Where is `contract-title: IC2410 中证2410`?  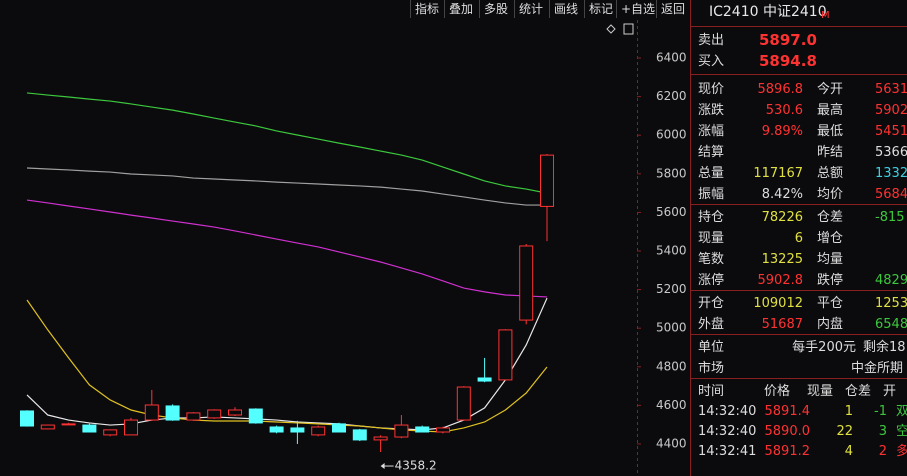 contract-title: IC2410 中证2410 is located at coordinates (768, 12).